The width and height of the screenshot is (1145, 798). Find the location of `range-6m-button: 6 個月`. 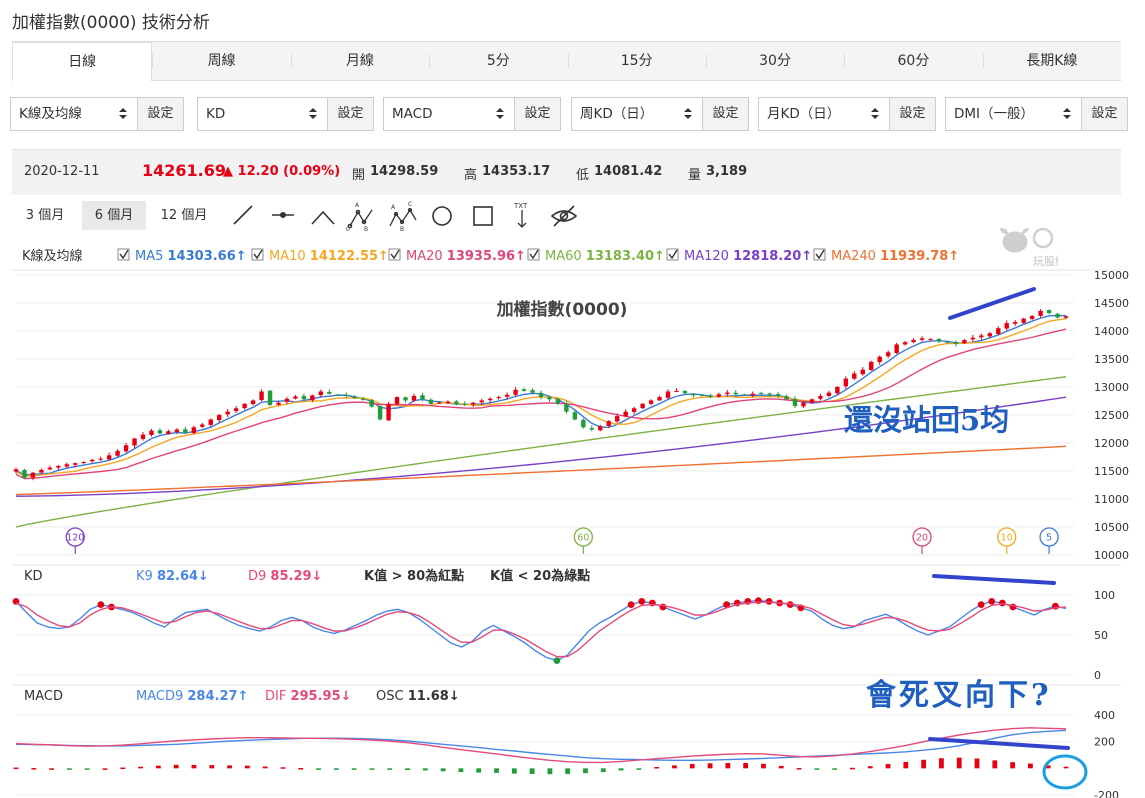

range-6m-button: 6 個月 is located at coordinates (114, 215).